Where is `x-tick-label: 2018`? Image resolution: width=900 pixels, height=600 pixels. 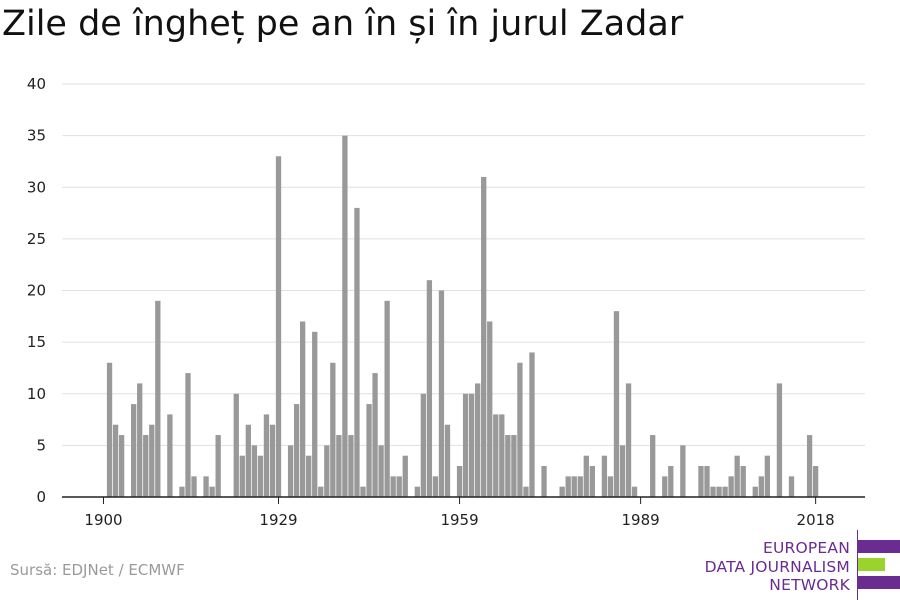
x-tick-label: 2018 is located at coordinates (816, 520).